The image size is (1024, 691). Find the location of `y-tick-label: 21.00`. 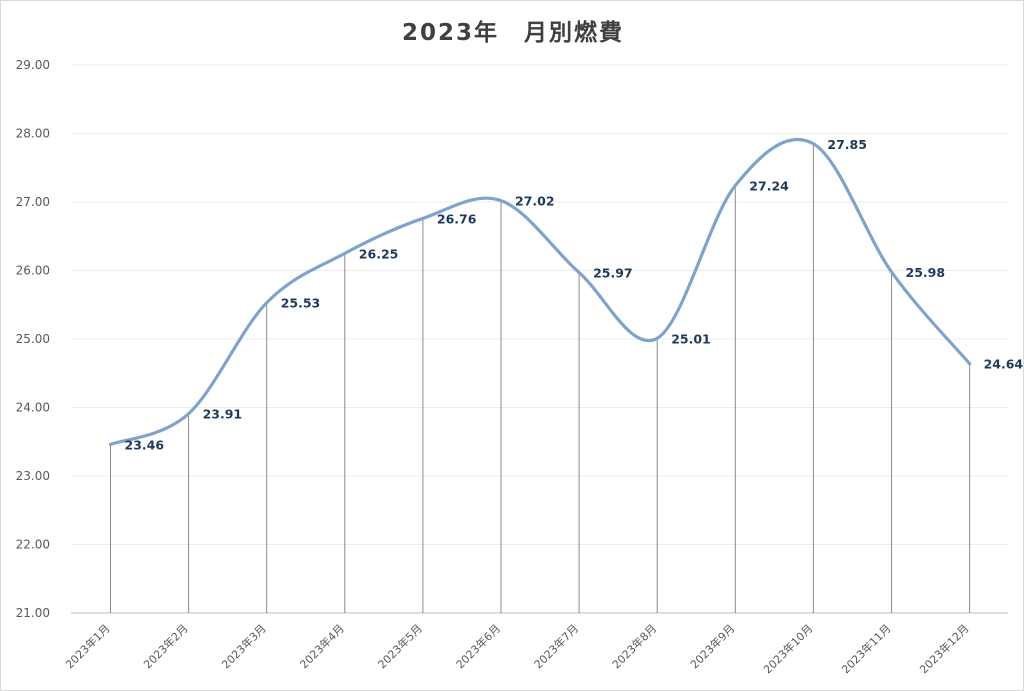

y-tick-label: 21.00 is located at coordinates (33, 613).